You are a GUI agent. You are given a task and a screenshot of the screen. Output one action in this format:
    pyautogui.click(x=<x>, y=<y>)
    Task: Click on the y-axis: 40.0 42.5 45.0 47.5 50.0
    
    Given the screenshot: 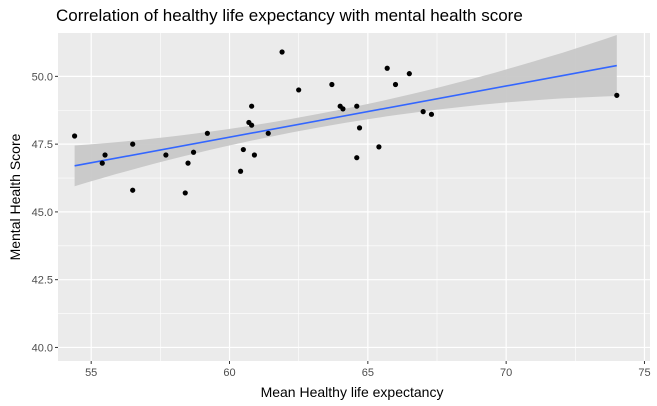 What is the action you would take?
    pyautogui.click(x=45, y=212)
    